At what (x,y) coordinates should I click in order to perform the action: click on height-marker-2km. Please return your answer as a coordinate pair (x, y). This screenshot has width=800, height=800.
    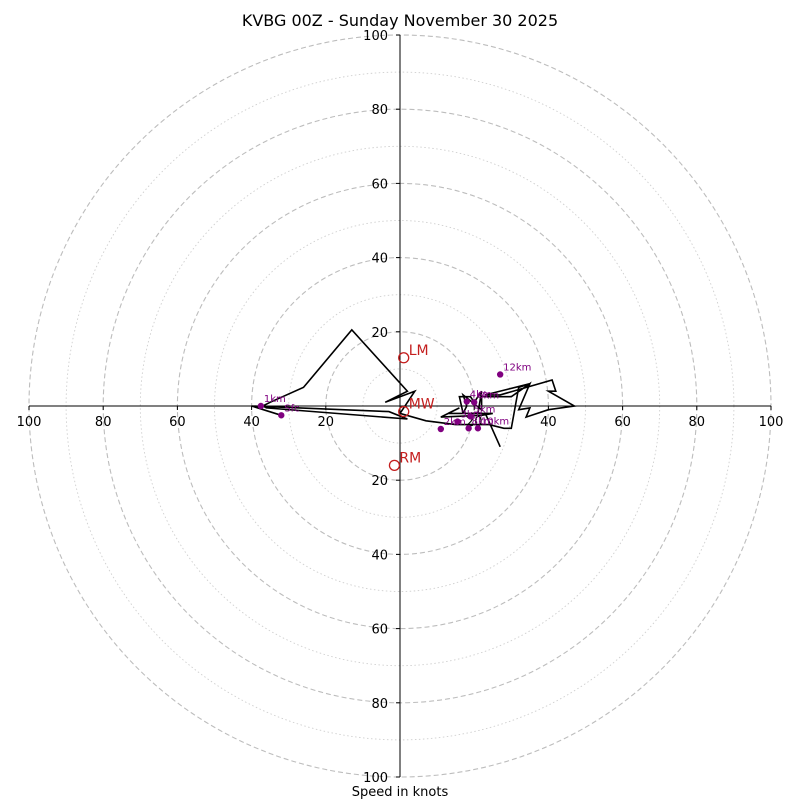
    Looking at the image, I should click on (441, 429).